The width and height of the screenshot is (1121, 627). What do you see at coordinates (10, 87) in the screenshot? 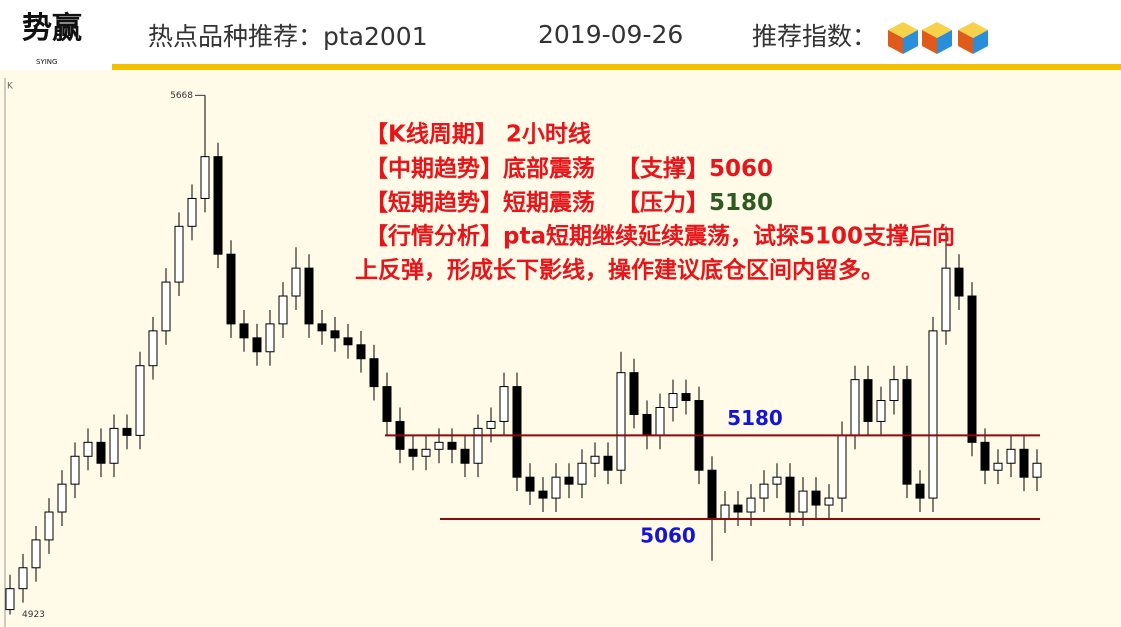
I see `axis-label: K` at bounding box center [10, 87].